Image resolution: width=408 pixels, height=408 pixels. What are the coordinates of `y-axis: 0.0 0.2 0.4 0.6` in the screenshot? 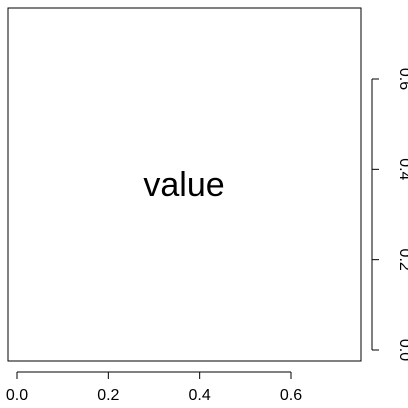 It's located at (389, 214).